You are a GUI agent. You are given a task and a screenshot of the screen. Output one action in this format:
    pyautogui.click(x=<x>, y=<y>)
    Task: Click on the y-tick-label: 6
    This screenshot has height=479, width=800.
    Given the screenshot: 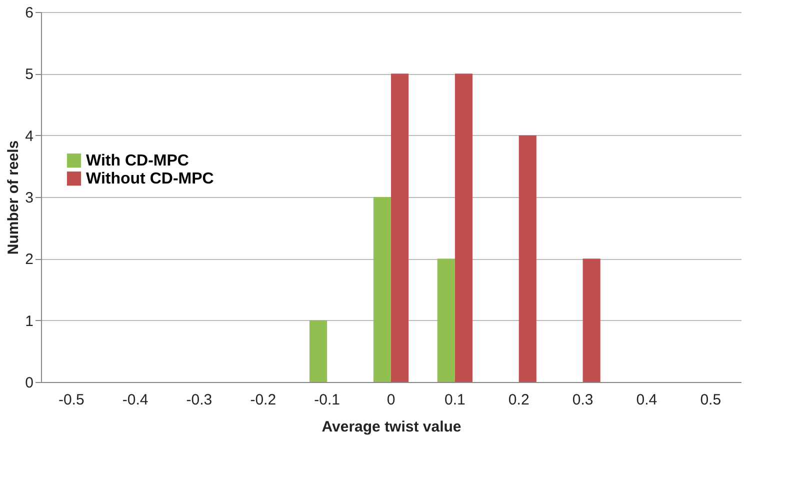 What is the action you would take?
    pyautogui.click(x=29, y=13)
    